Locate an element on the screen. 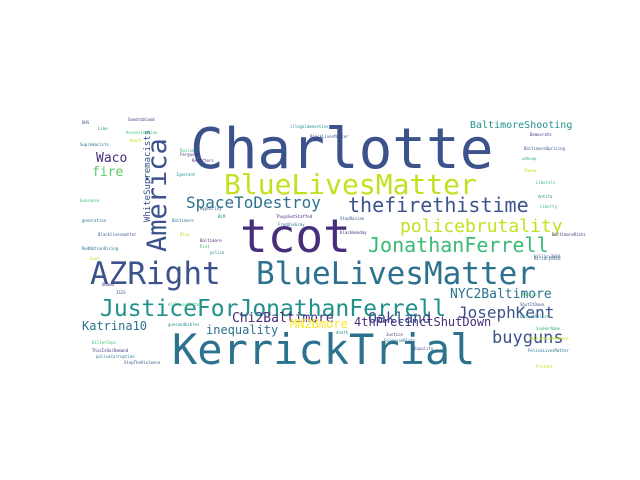 The height and width of the screenshot is (480, 640). small-word: BaltimoreUprising is located at coordinates (545, 148).